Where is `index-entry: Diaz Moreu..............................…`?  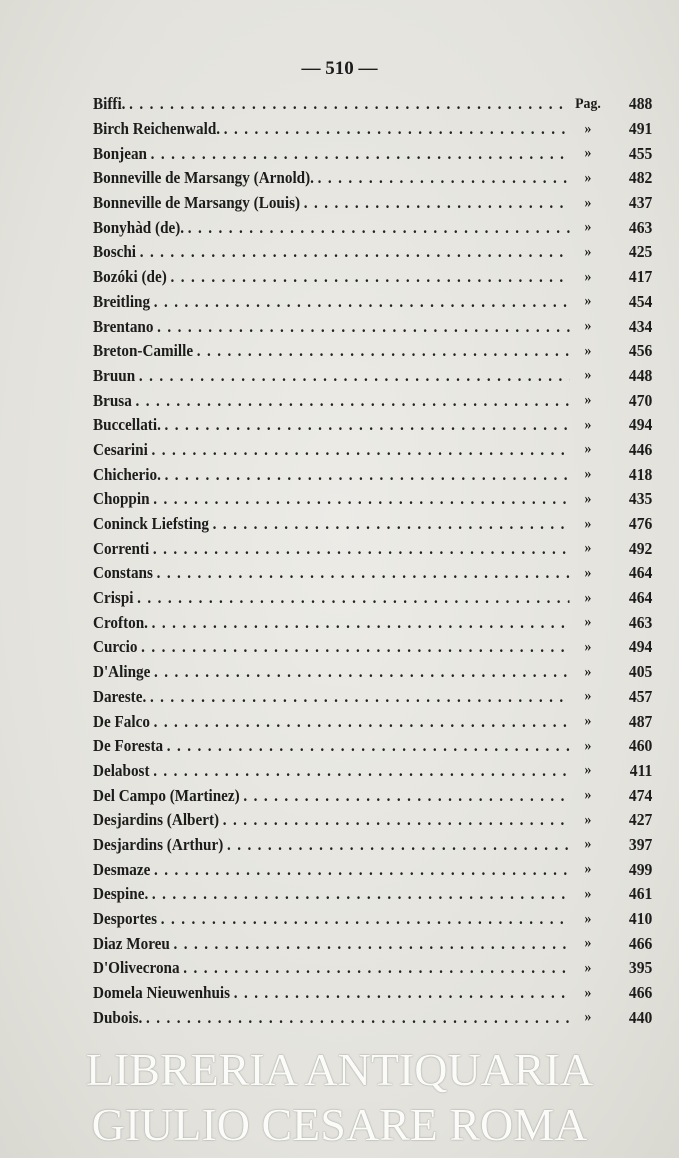 index-entry: Diaz Moreu..............................… is located at coordinates (372, 943).